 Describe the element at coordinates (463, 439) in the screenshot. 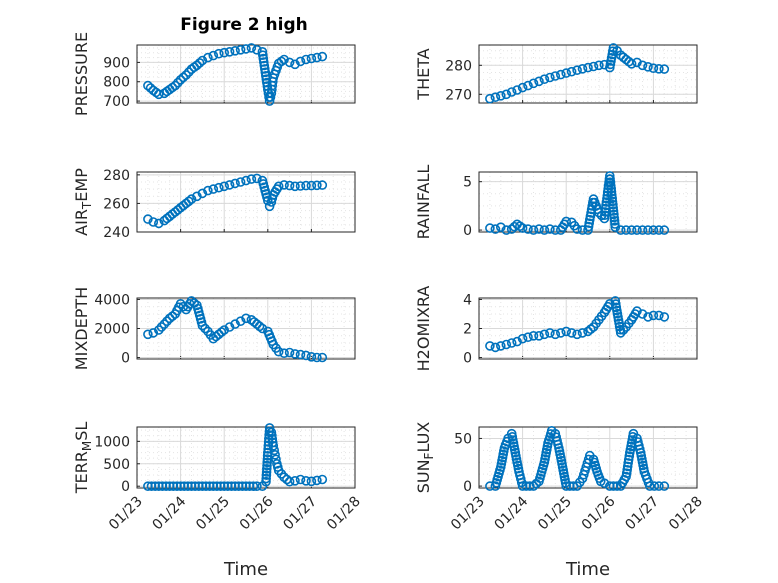

I see `y-tick-label: 50` at that location.